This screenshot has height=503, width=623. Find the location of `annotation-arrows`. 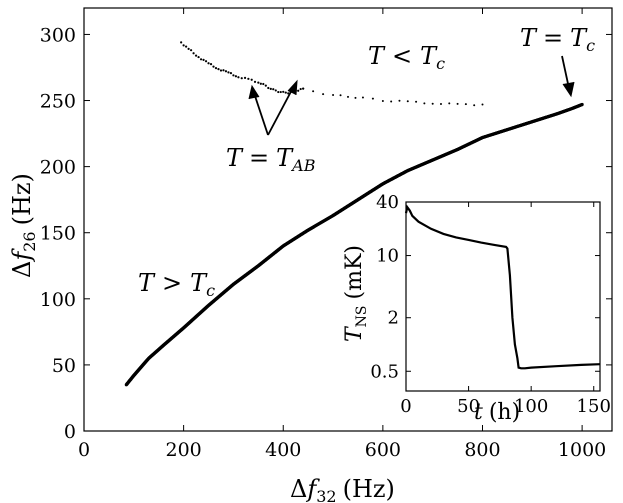

annotation-arrows is located at coordinates (411, 95).